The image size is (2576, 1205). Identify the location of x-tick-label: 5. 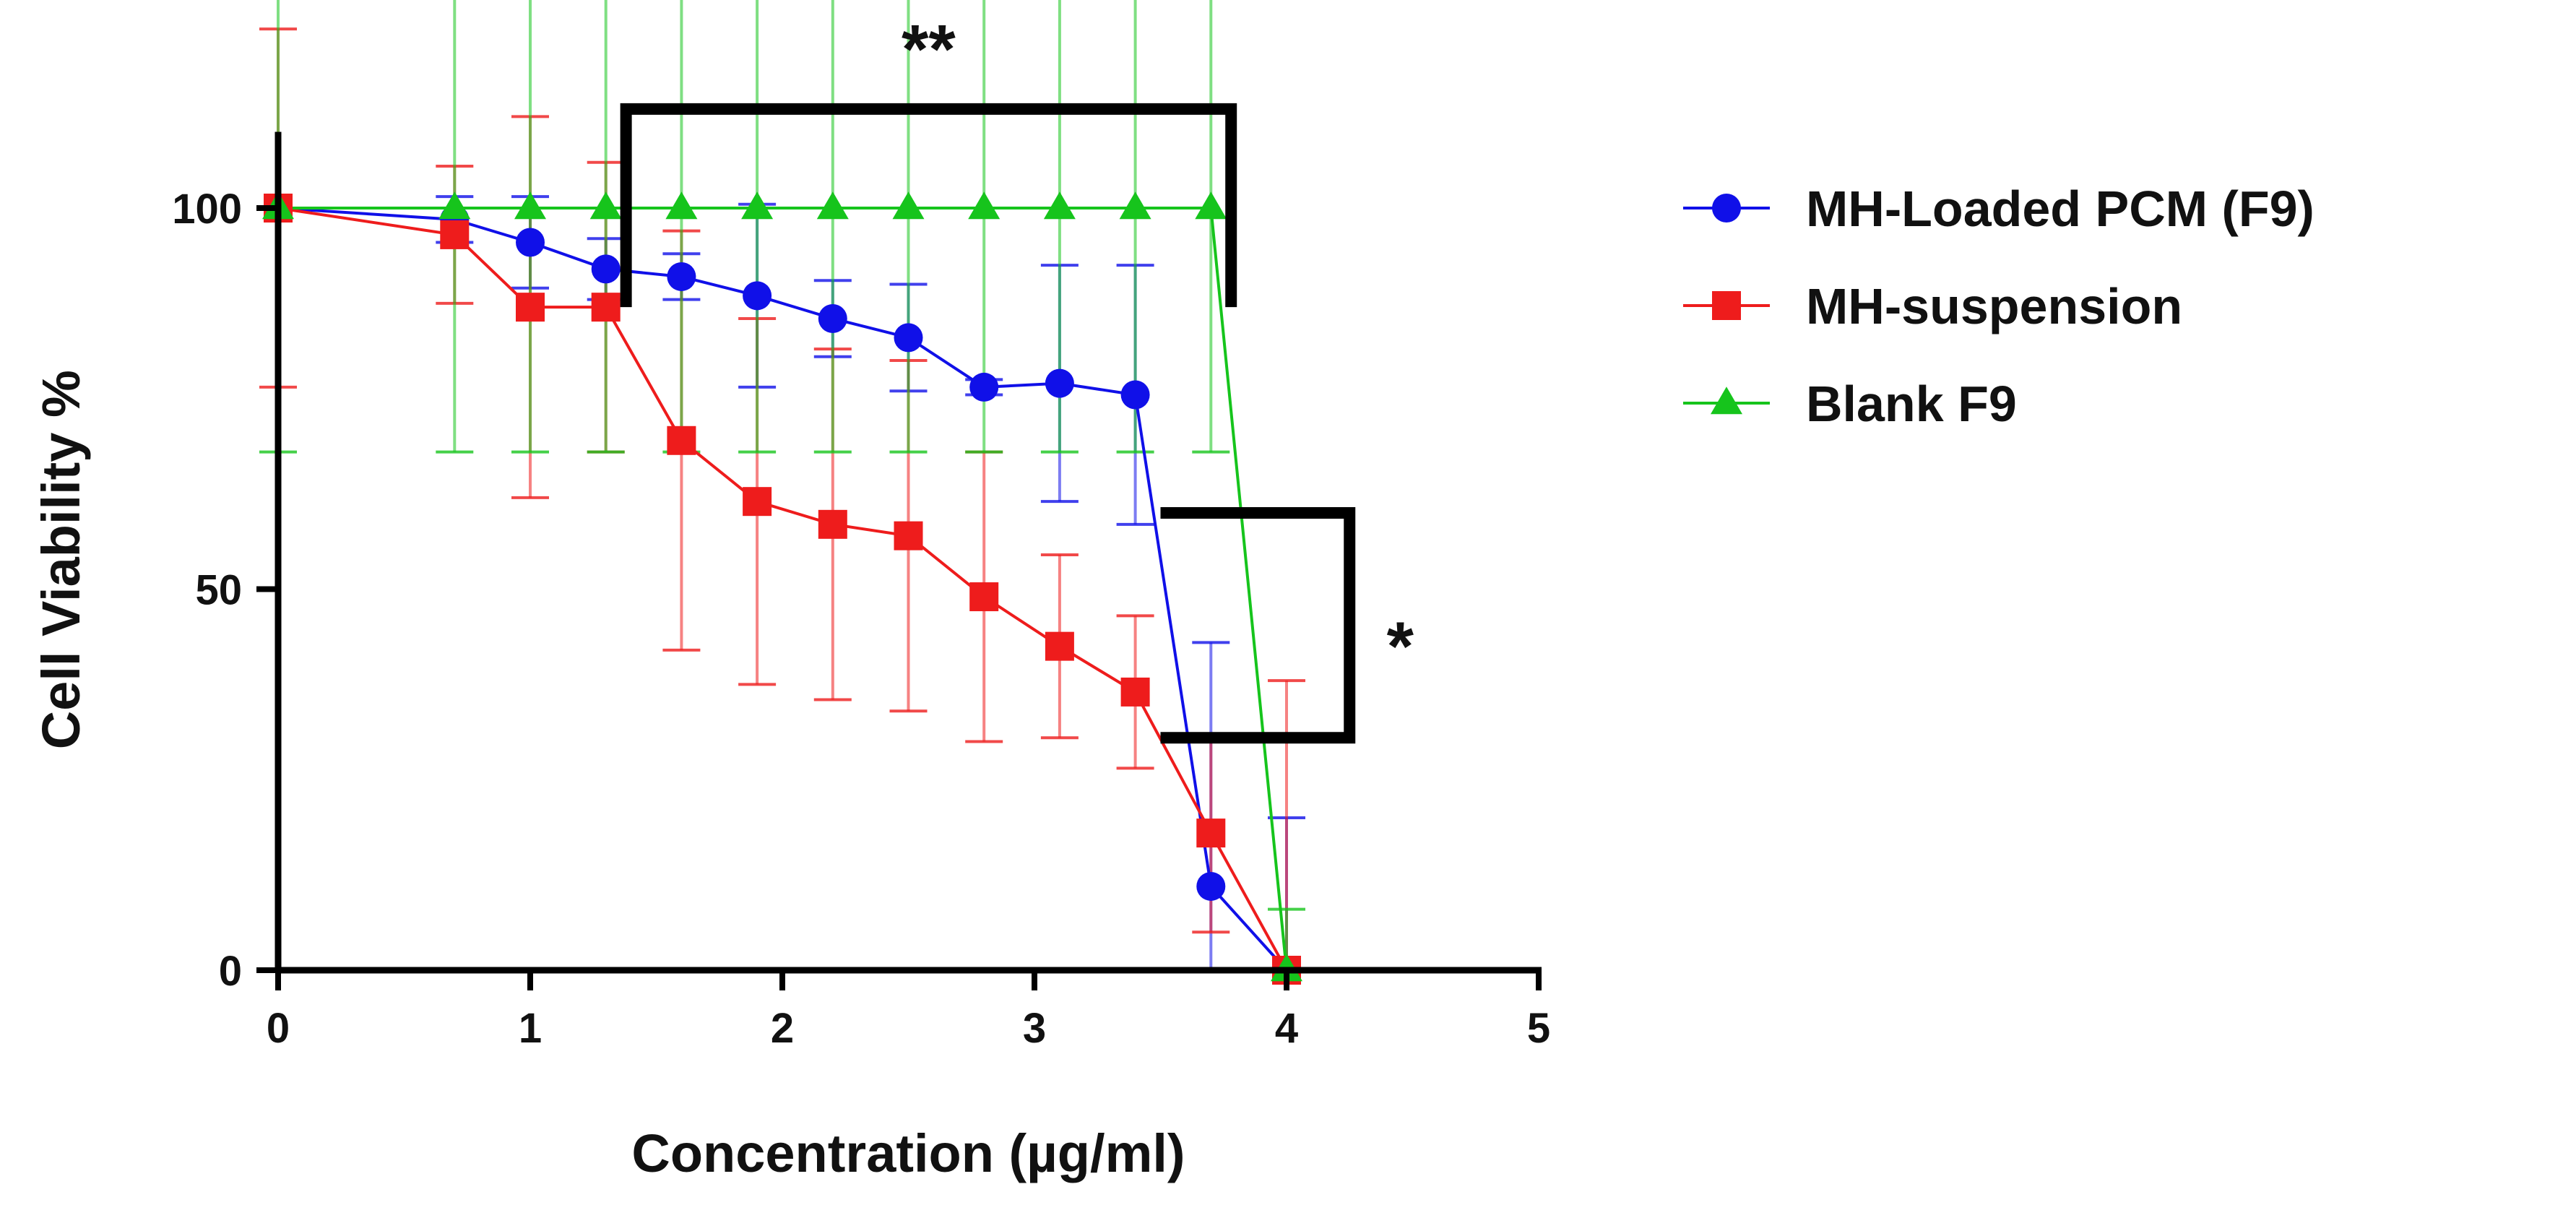
(1539, 1028).